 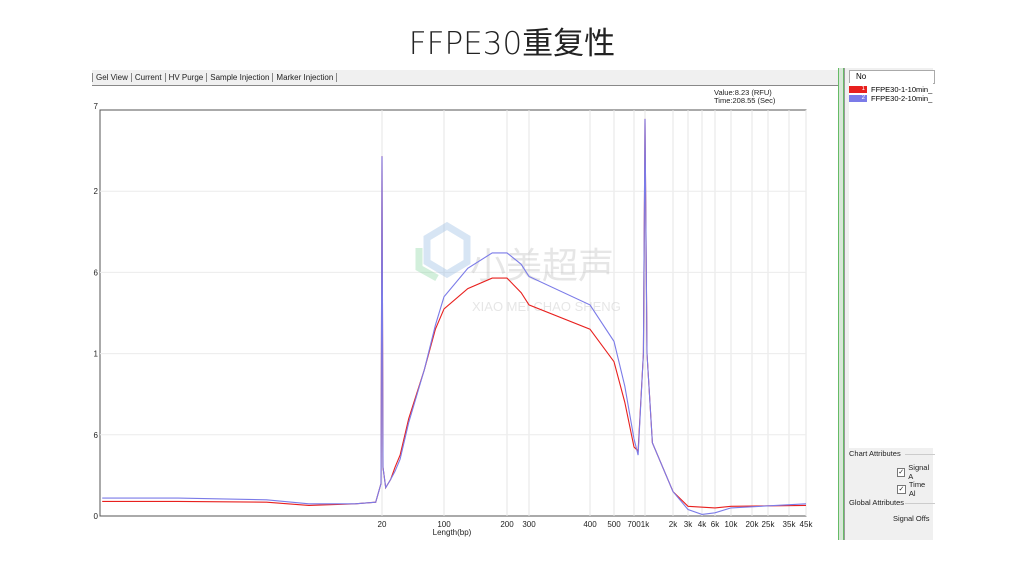 What do you see at coordinates (919, 472) in the screenshot?
I see `checkbox-label: Signal A` at bounding box center [919, 472].